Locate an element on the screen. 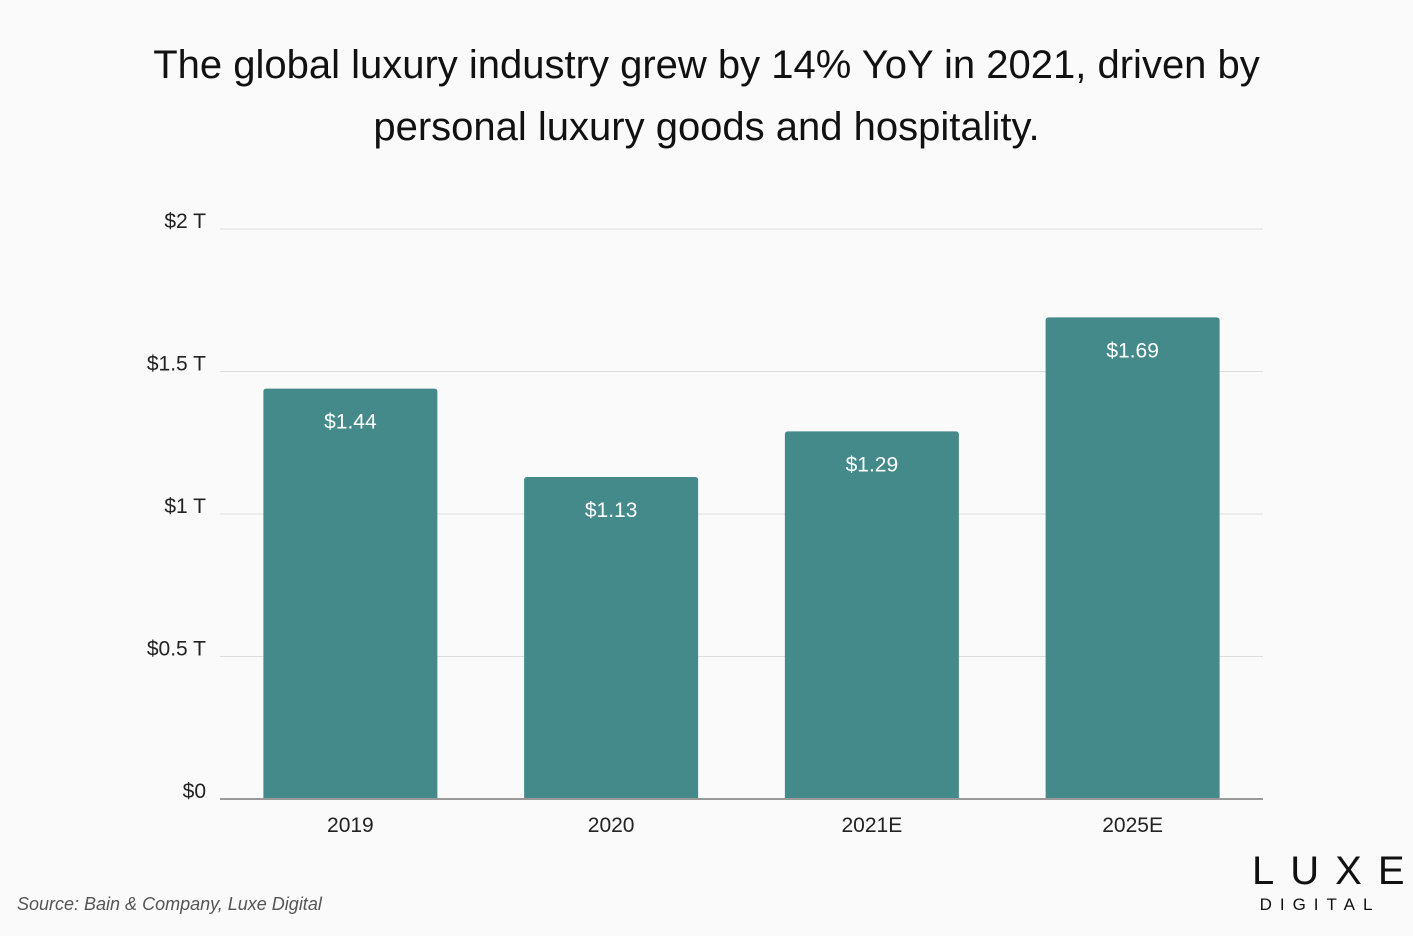 Image resolution: width=1413 pixels, height=936 pixels. luxe-digital-logo: LUXE DIGITAL is located at coordinates (1324, 882).